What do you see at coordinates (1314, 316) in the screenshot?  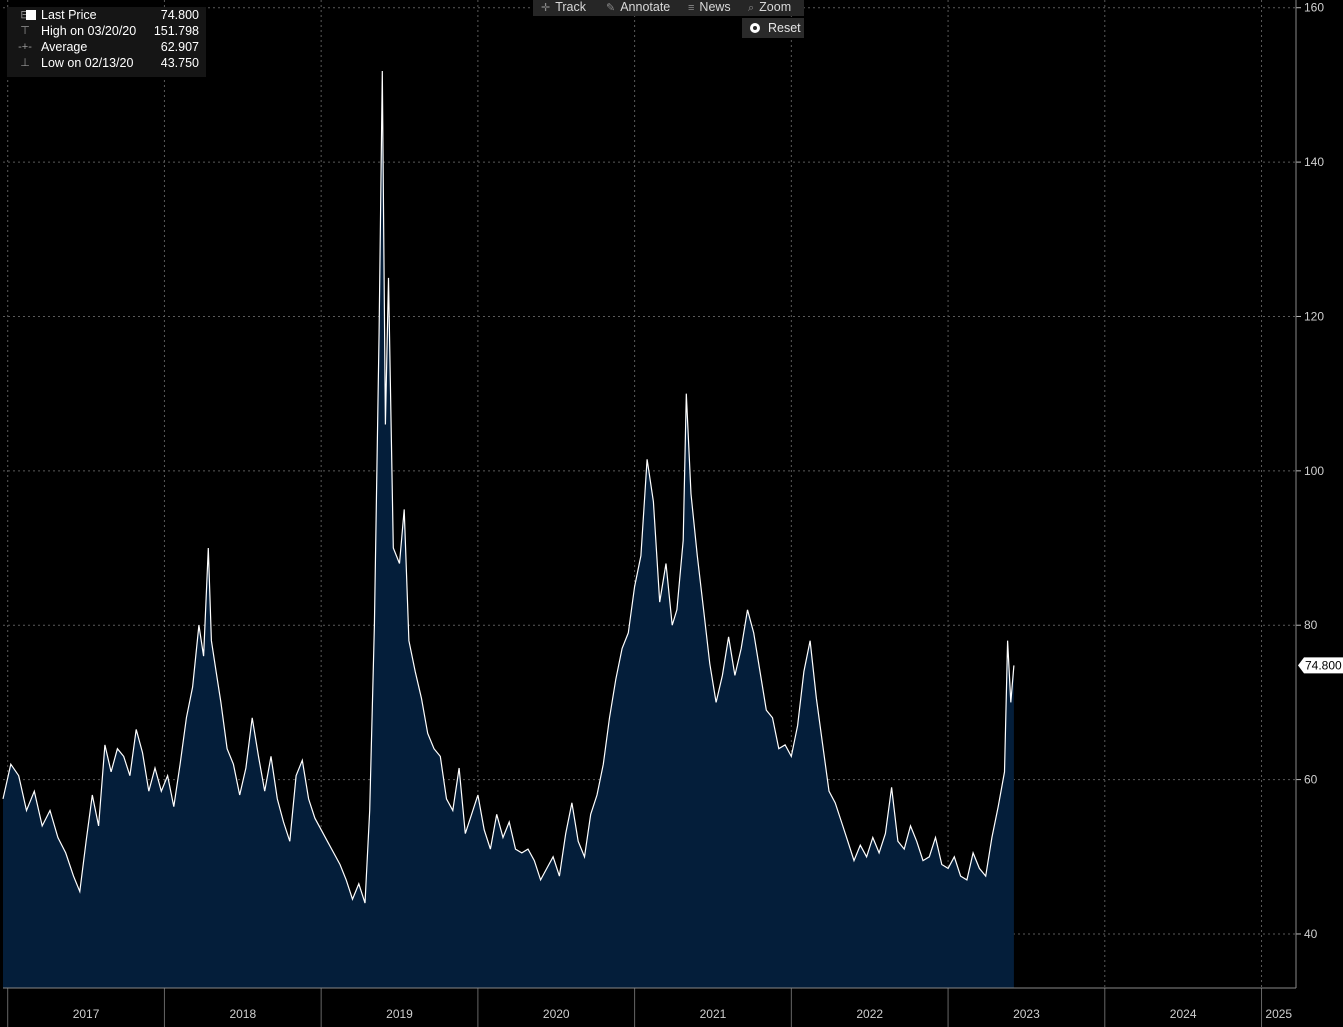 I see `y-tick-label: 120` at bounding box center [1314, 316].